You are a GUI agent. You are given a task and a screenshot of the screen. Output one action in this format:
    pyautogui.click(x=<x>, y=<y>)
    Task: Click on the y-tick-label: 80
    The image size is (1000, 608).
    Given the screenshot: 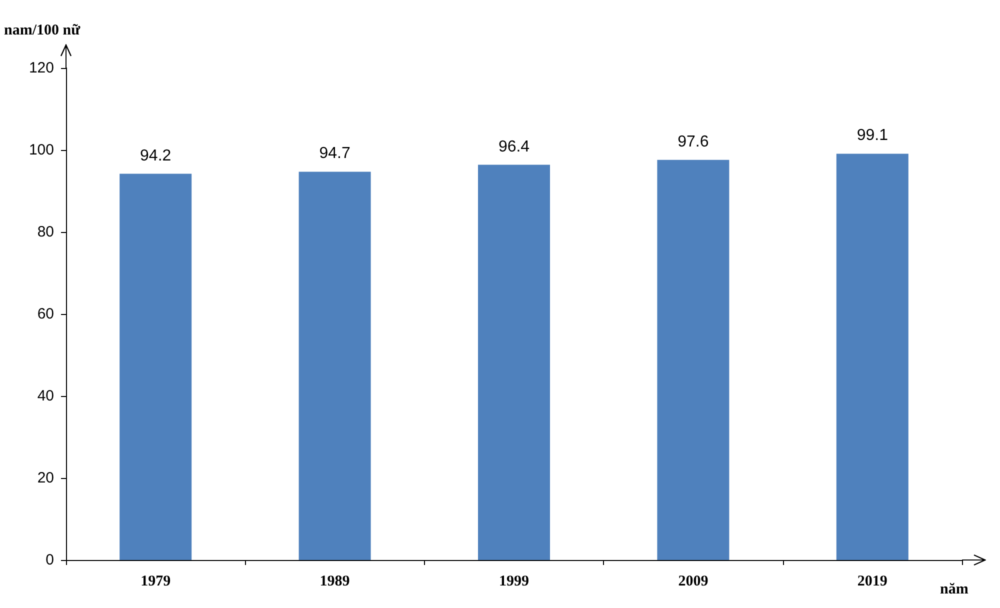 What is the action you would take?
    pyautogui.click(x=45, y=232)
    